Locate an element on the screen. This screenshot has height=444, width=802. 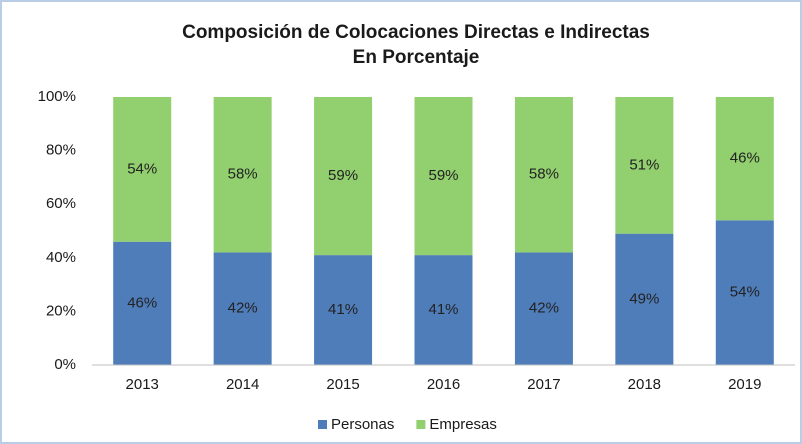
x-tick-label: 2019 is located at coordinates (744, 384).